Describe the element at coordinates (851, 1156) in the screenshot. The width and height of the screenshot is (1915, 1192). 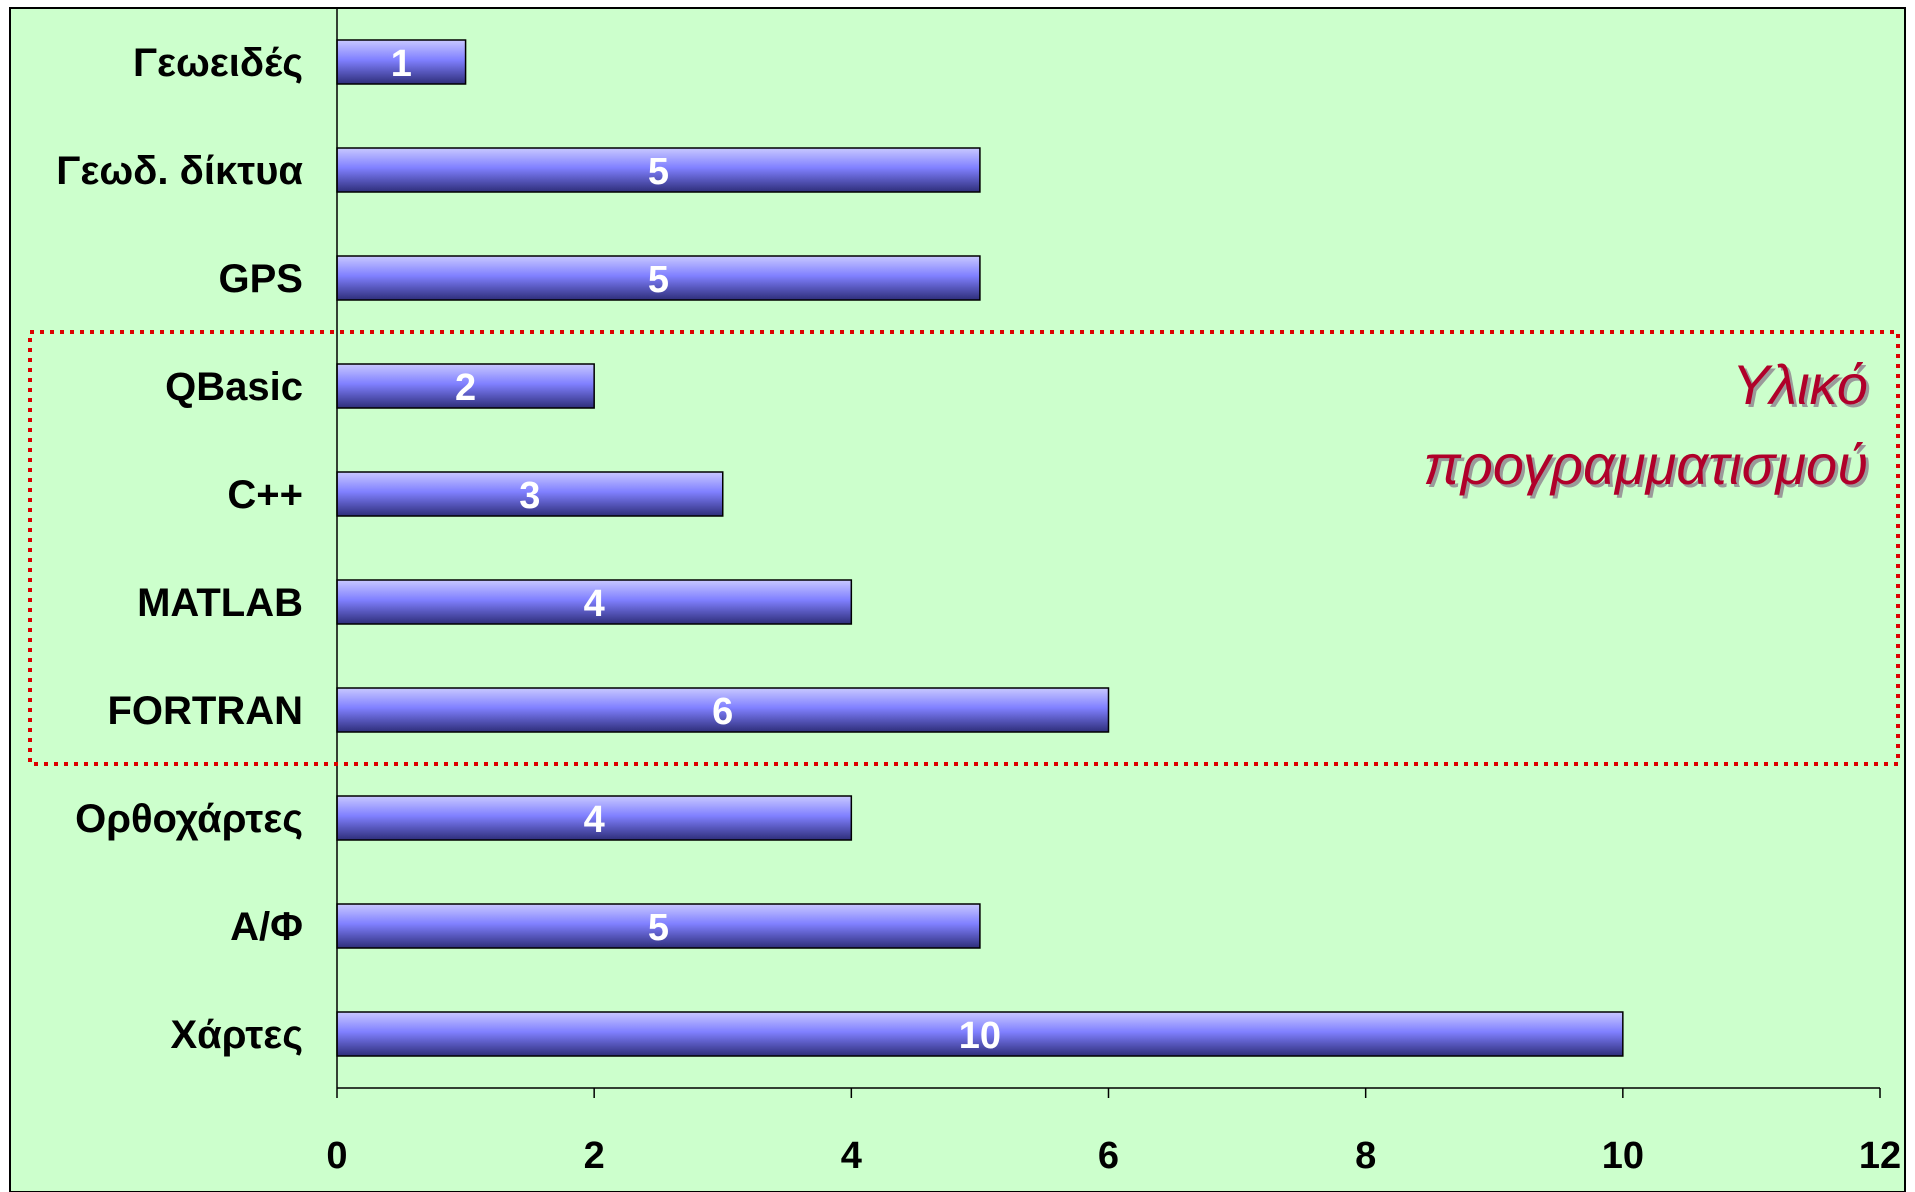
I see `x-tick-label: 4` at that location.